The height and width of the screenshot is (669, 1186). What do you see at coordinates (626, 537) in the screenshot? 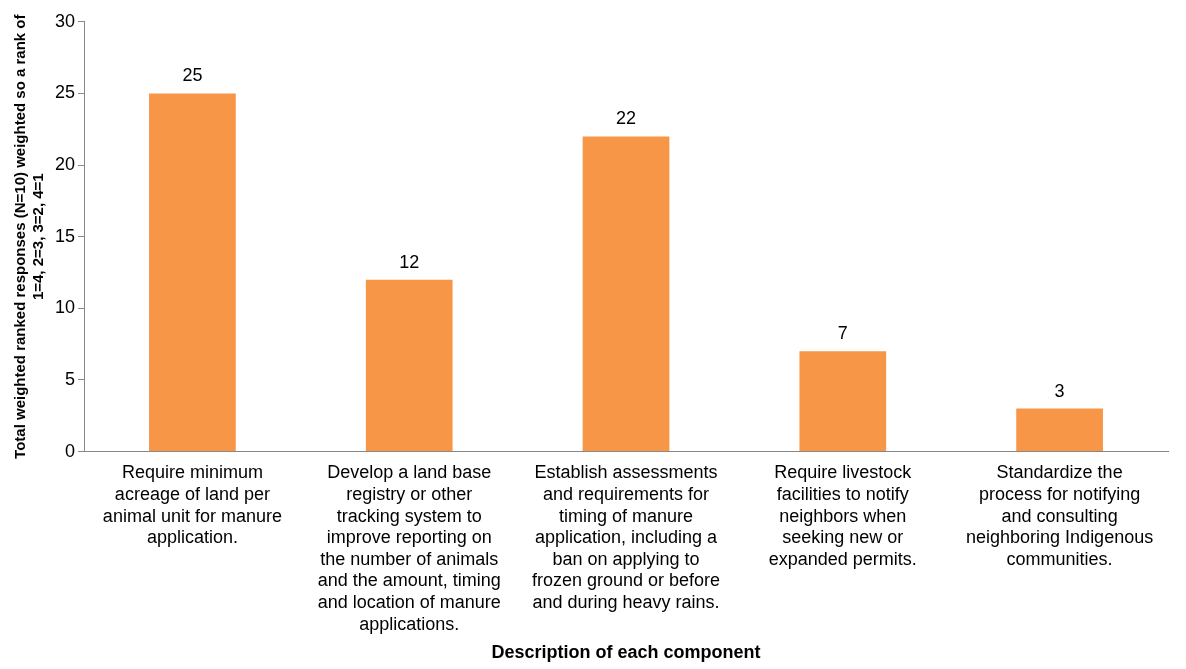
I see `x-tick-label: Establish assessments and requirements for timing of manure application, including a ban on applying to frozen ground or before and during heavy rains.` at bounding box center [626, 537].